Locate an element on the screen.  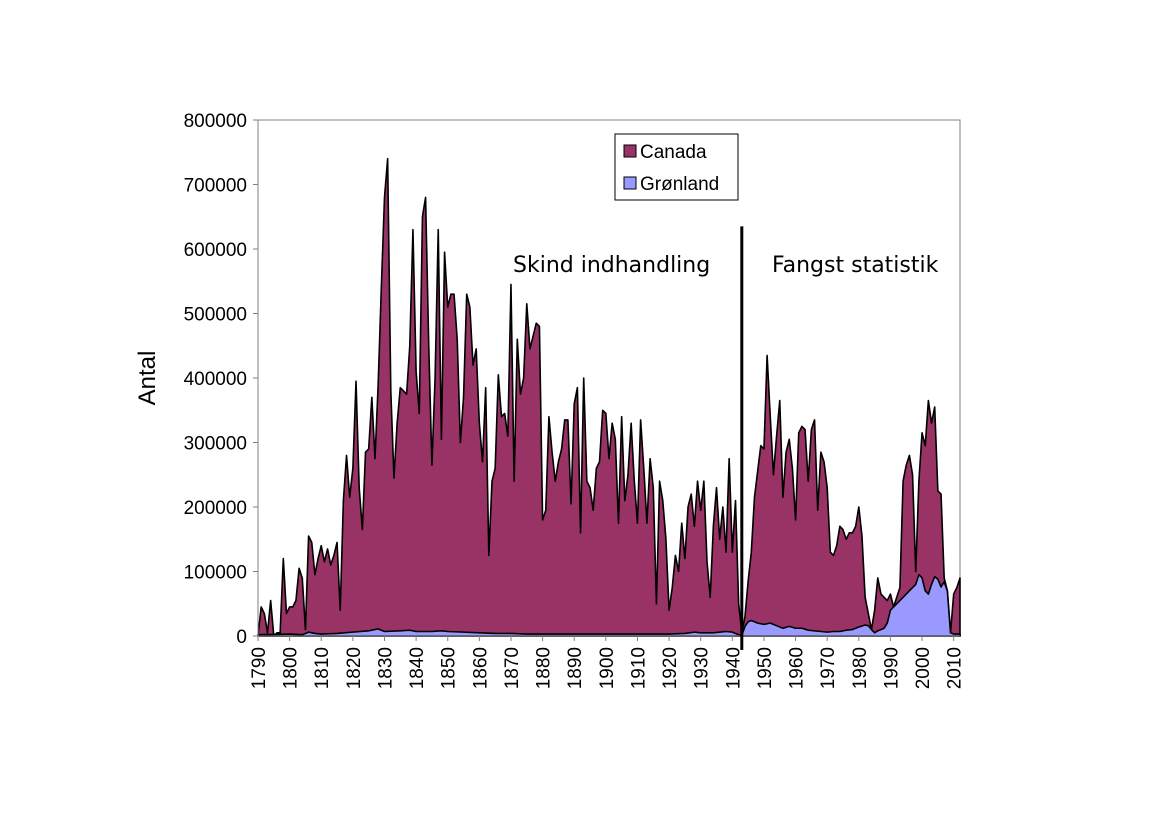
x-tick-label: 2000 is located at coordinates (923, 668).